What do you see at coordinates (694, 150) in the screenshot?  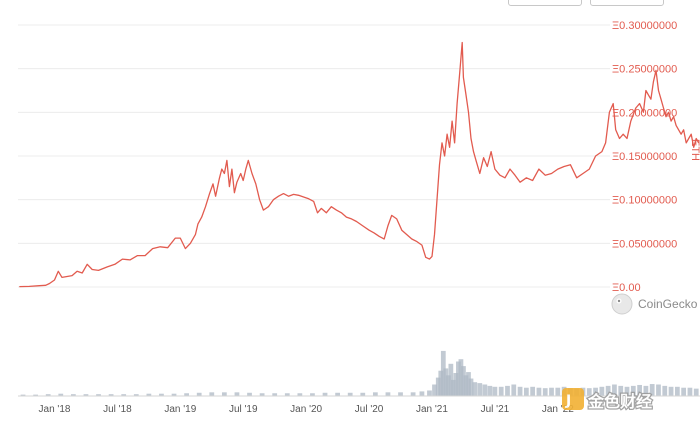 I see `unit-label: ETH` at bounding box center [694, 150].